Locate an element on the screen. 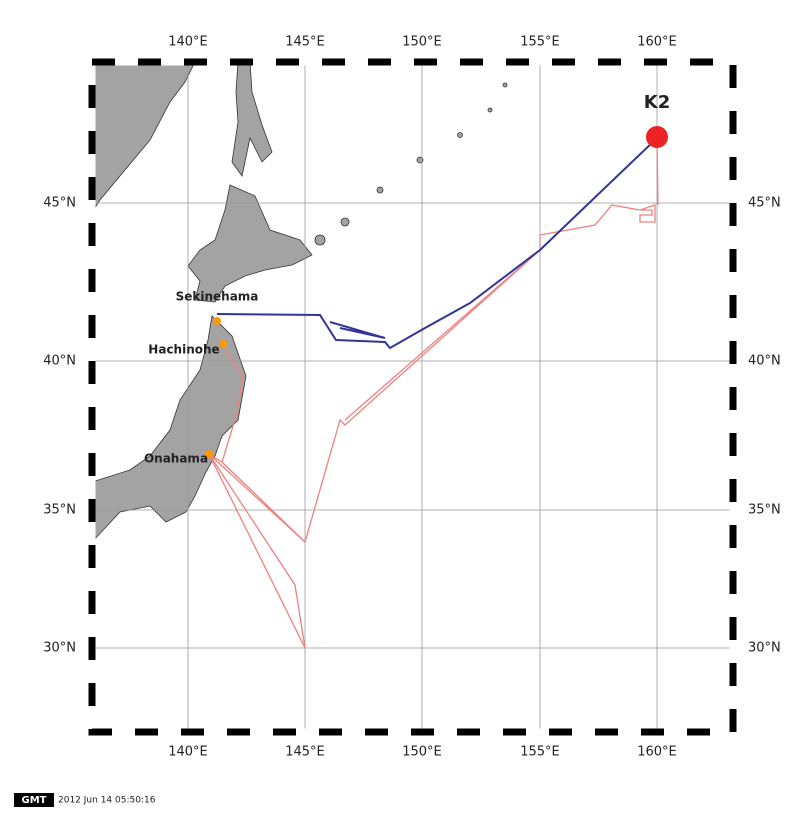 The width and height of the screenshot is (809, 828). place-label: Hachinohe is located at coordinates (183, 350).